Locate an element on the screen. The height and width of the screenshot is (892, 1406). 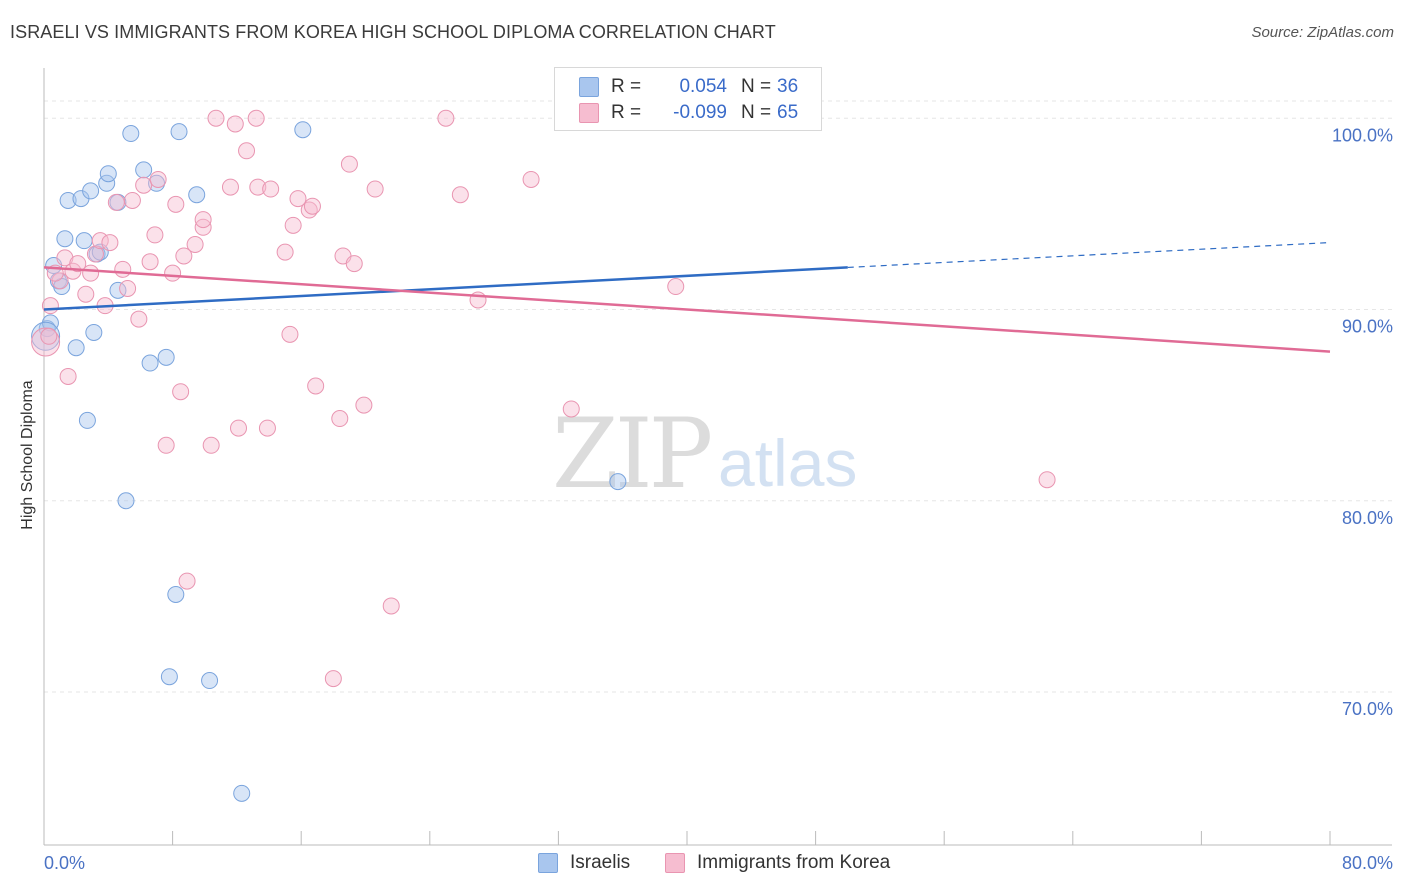
n-value: 65 is located at coordinates (788, 112).